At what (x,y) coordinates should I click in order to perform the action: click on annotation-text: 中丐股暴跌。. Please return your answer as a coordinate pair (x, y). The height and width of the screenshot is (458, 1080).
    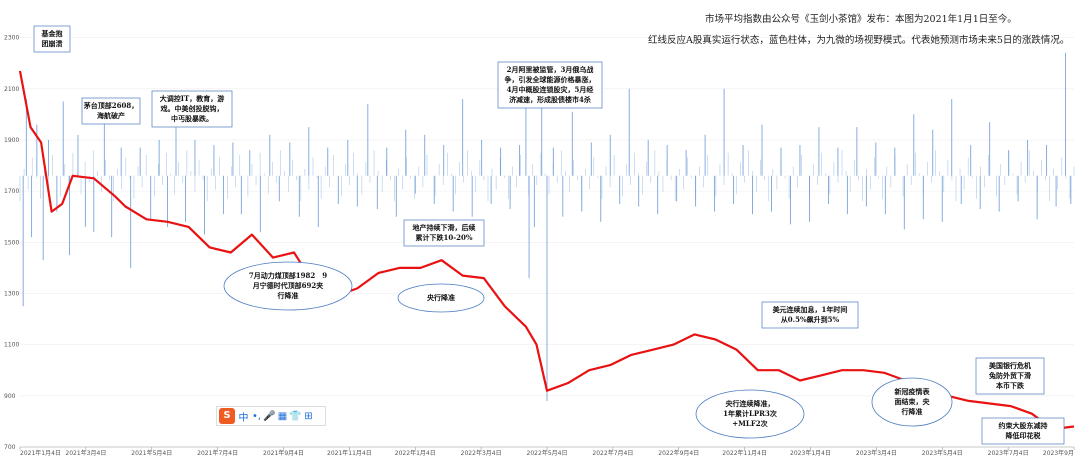
    Looking at the image, I should click on (192, 118).